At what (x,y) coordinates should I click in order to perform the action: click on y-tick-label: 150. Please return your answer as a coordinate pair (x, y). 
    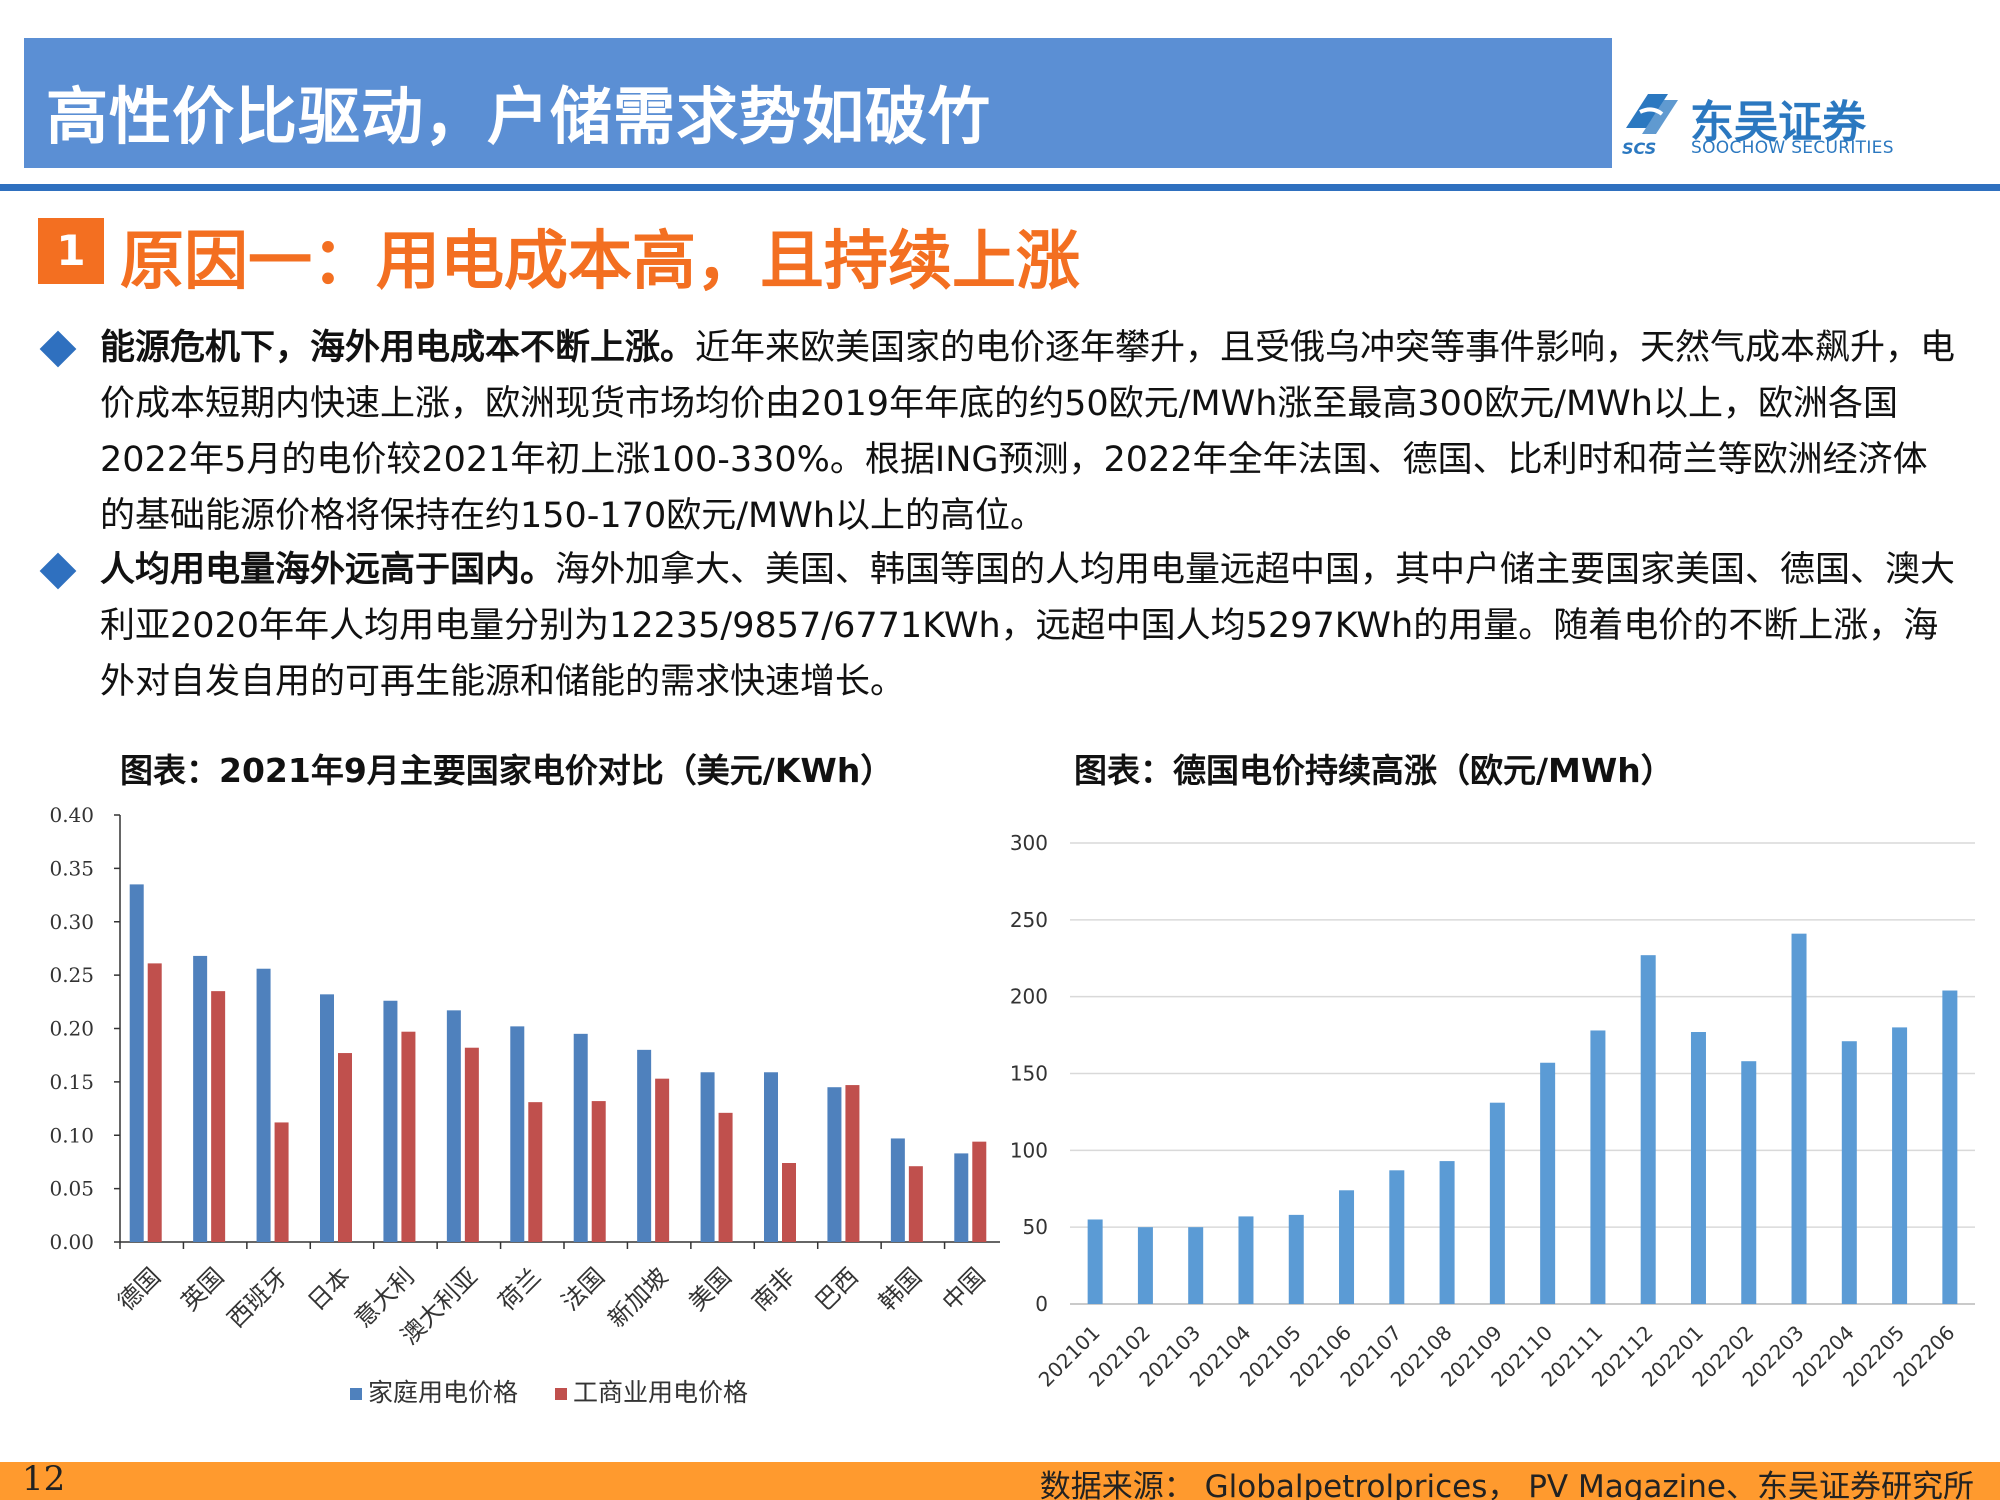
    Looking at the image, I should click on (1029, 1074).